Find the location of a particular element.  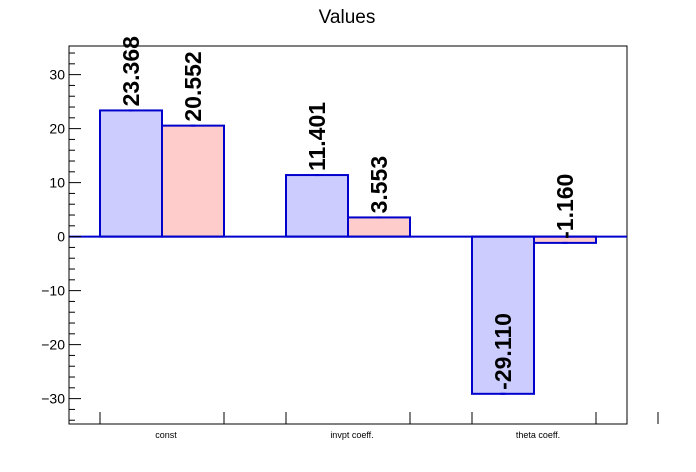

y-tick-label: −20 is located at coordinates (53, 345).